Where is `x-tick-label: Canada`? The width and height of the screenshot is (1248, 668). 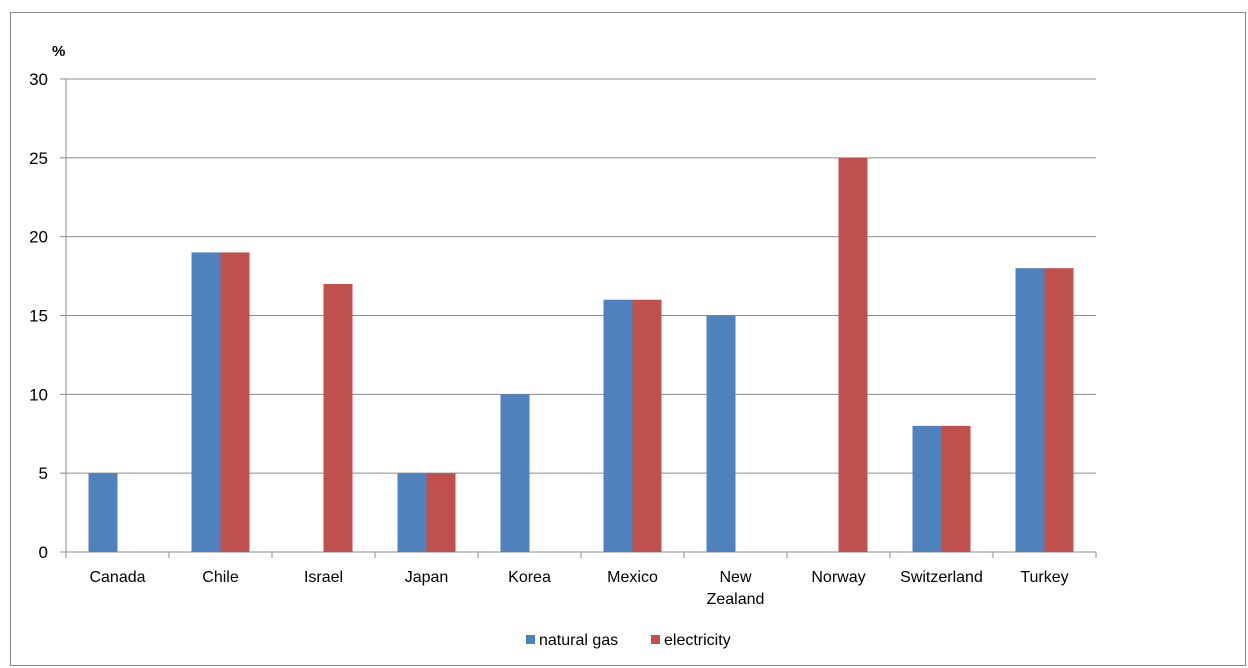 x-tick-label: Canada is located at coordinates (117, 577).